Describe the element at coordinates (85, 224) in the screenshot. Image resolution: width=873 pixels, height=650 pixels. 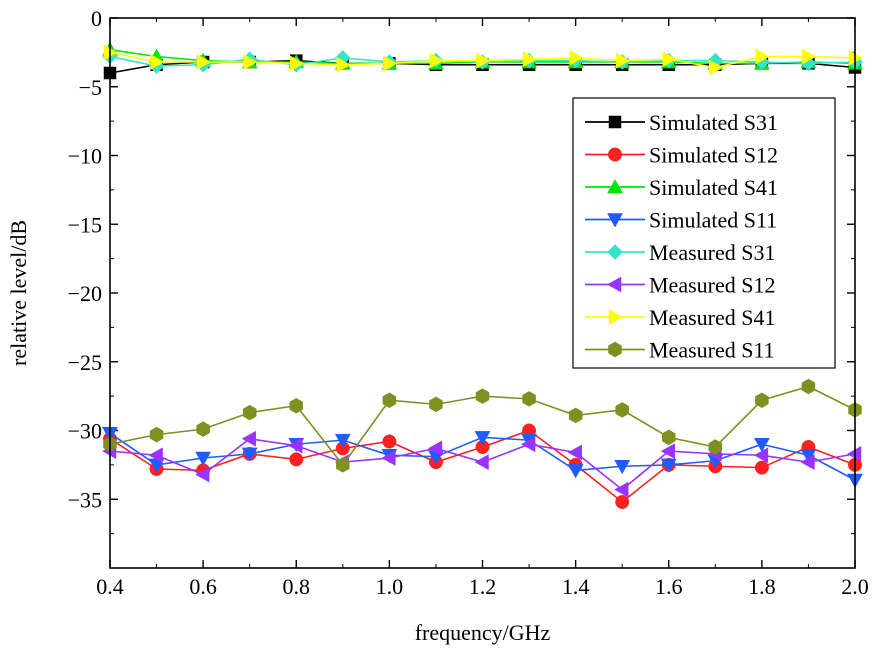
I see `y-tick-label: −15` at that location.